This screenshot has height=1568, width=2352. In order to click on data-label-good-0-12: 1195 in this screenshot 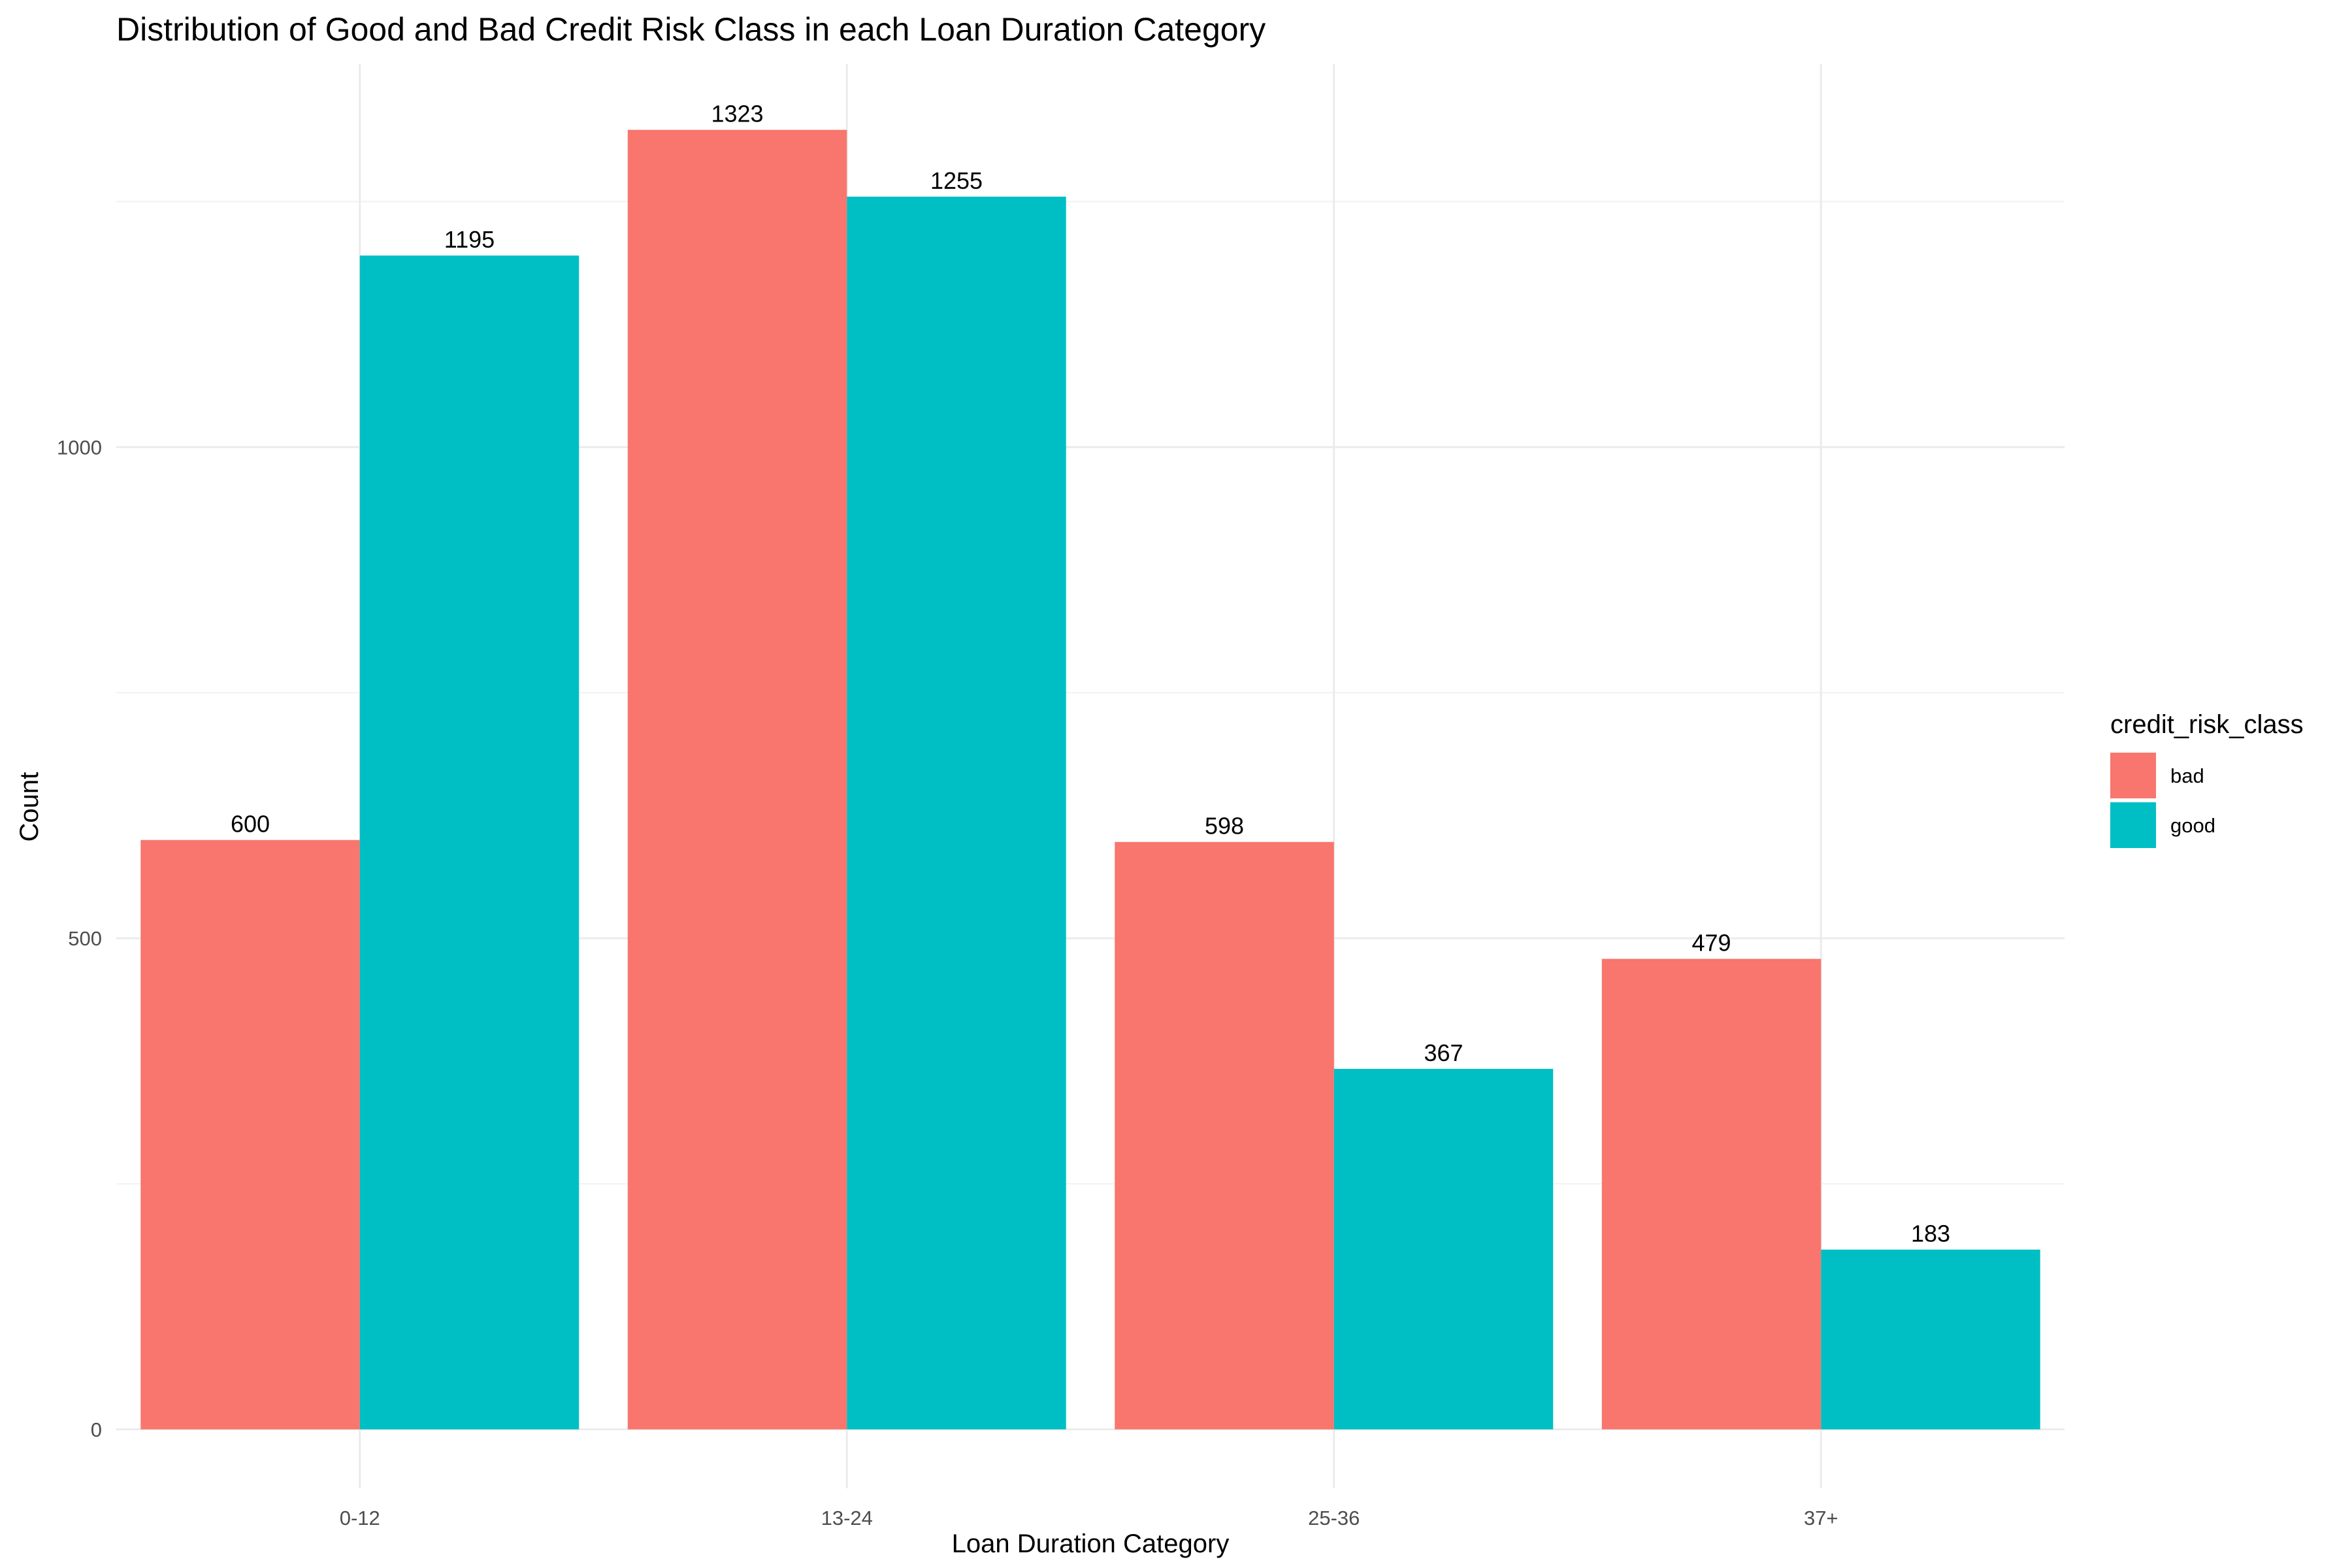, I will do `click(469, 239)`.